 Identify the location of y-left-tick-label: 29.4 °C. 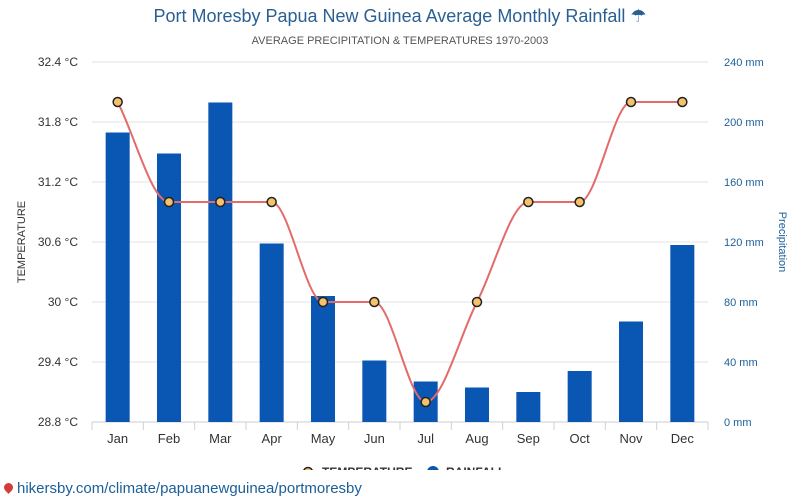
(58, 362).